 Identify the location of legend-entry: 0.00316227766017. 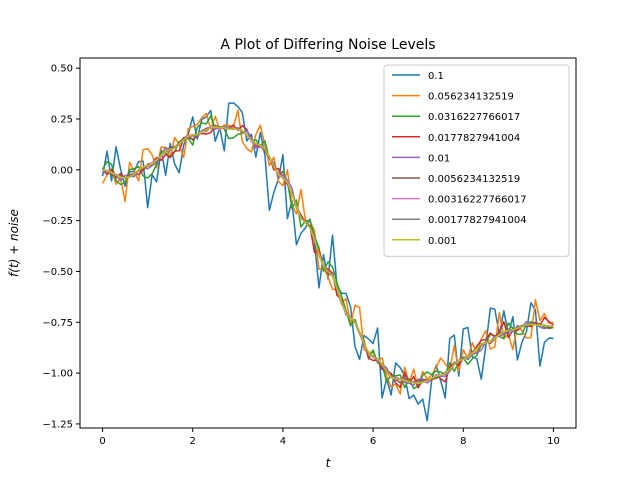
(477, 200).